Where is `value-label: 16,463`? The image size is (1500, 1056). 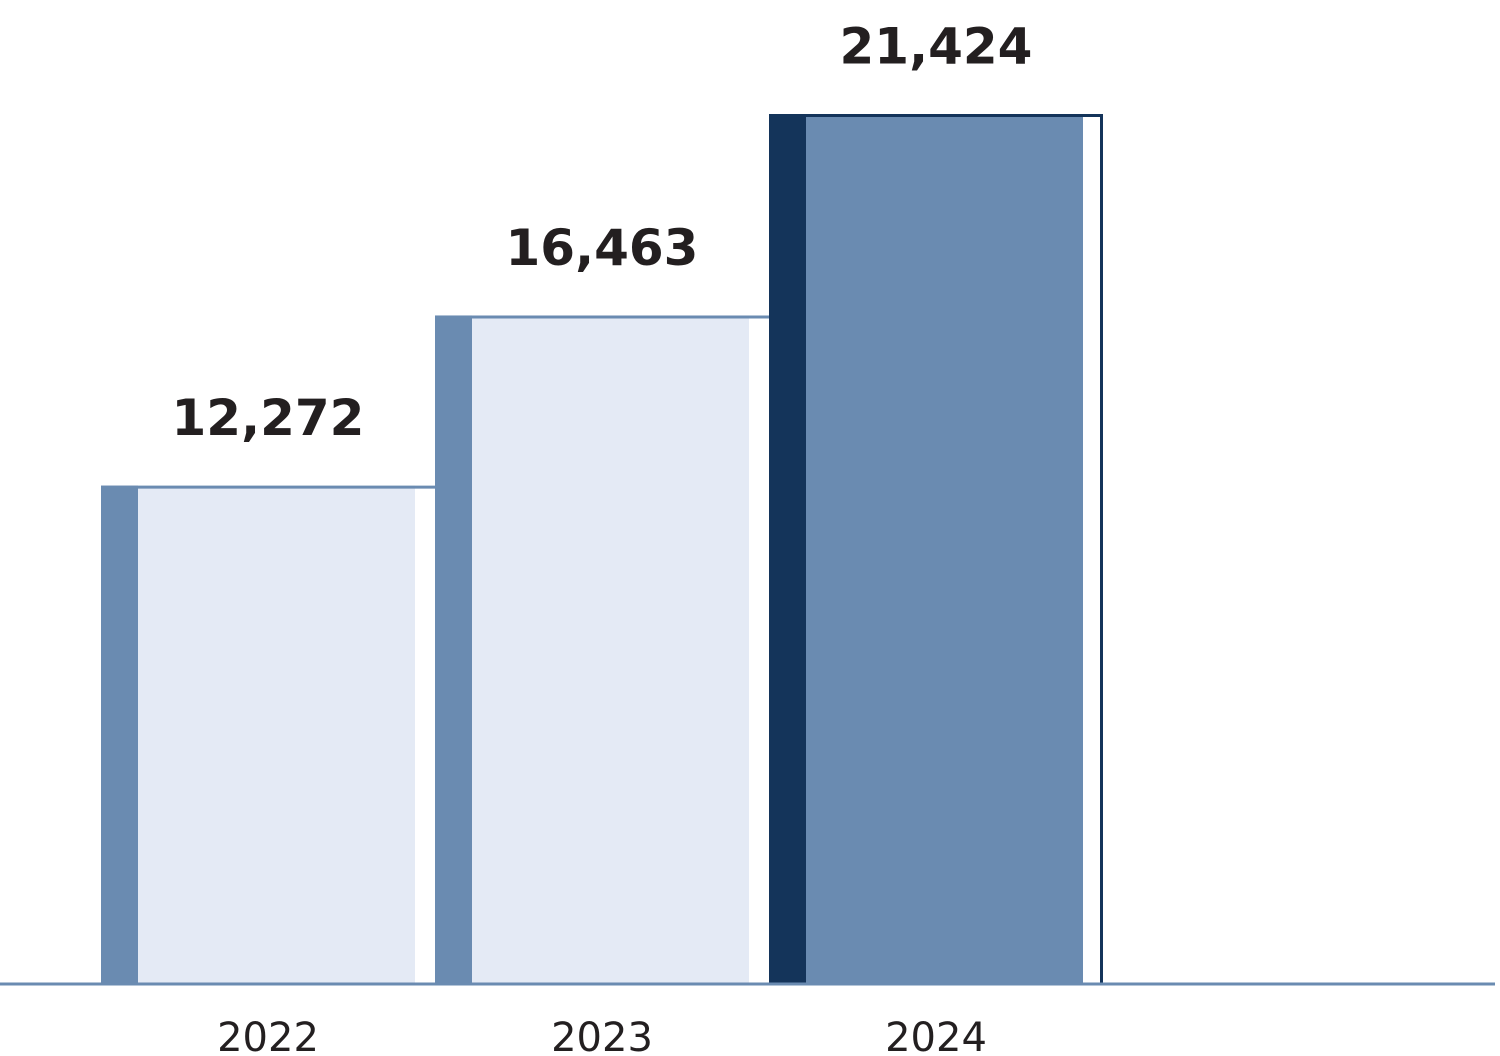
value-label: 16,463 is located at coordinates (602, 248).